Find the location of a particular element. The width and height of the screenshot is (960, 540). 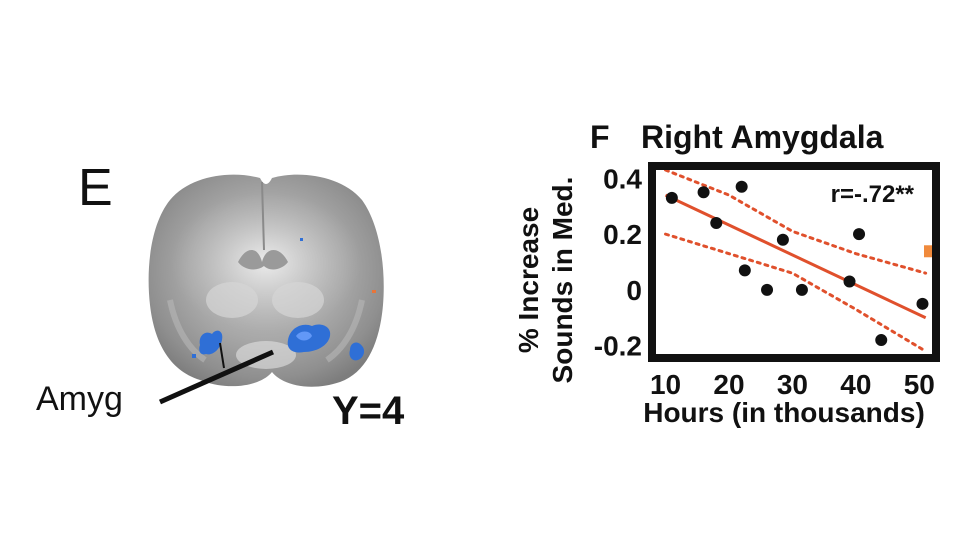

panel-f-letter: F is located at coordinates (600, 137).